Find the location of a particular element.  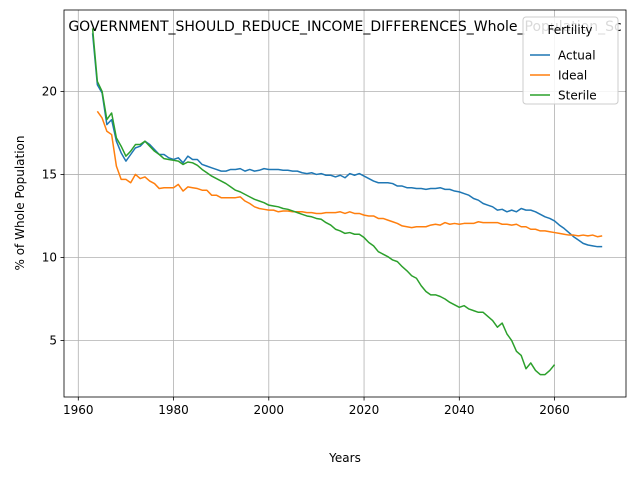

legend-label-sterile: Sterile is located at coordinates (577, 96).